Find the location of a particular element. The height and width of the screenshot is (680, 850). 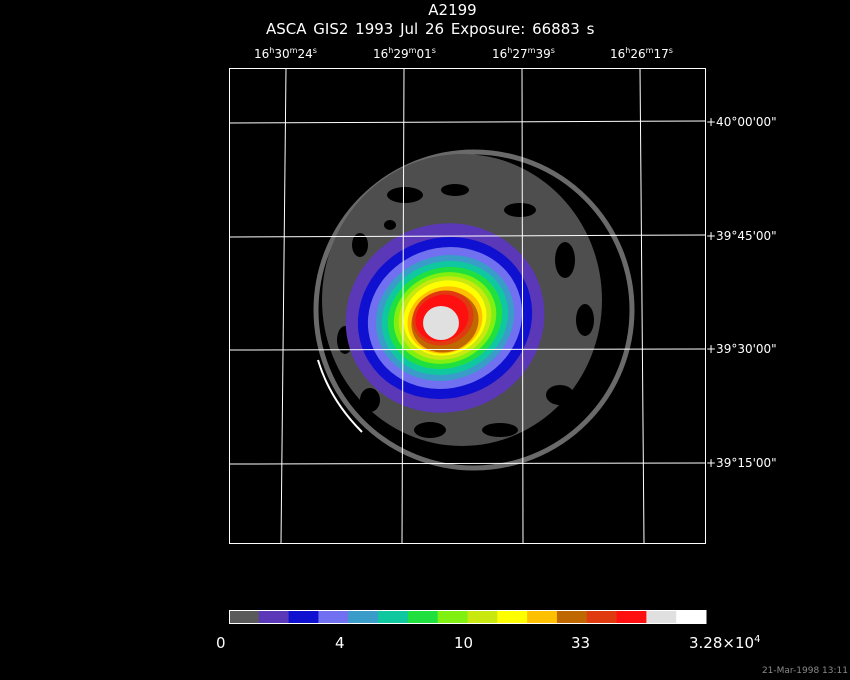

ra-tick-label: 16h26m17s is located at coordinates (641, 53).